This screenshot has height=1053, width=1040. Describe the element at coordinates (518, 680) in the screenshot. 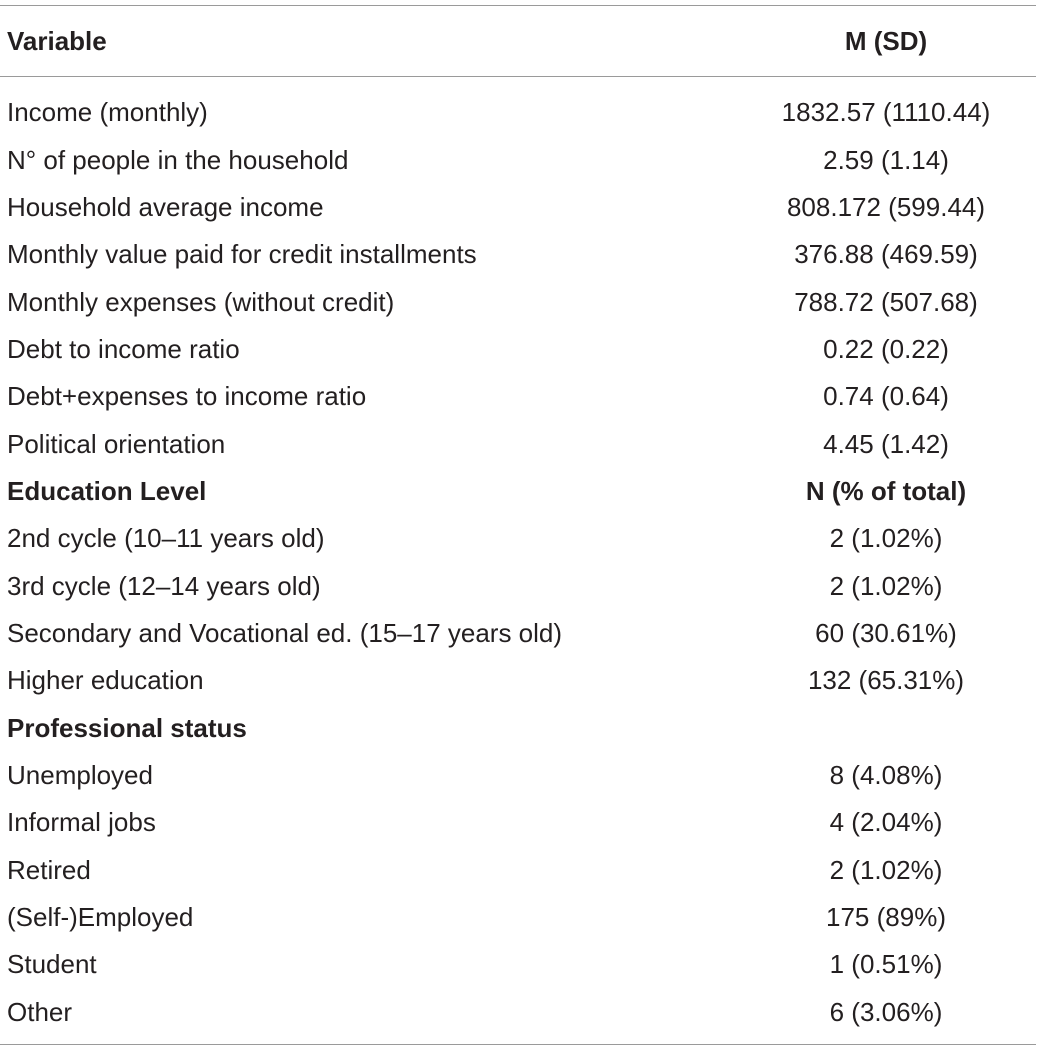

I see `table-row: Higher education 132 (65.31%)` at that location.